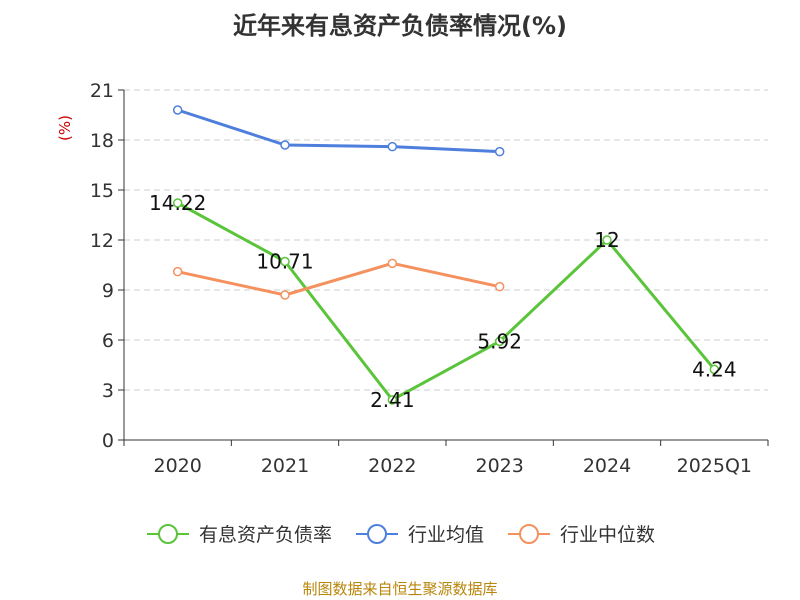 The width and height of the screenshot is (800, 600). I want to click on x-tick-label: 2025Q1, so click(714, 466).